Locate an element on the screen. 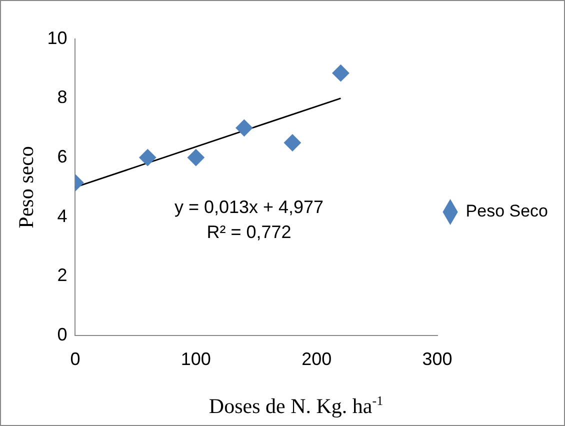 This screenshot has width=565, height=426. y-tick-label: 0 is located at coordinates (62, 334).